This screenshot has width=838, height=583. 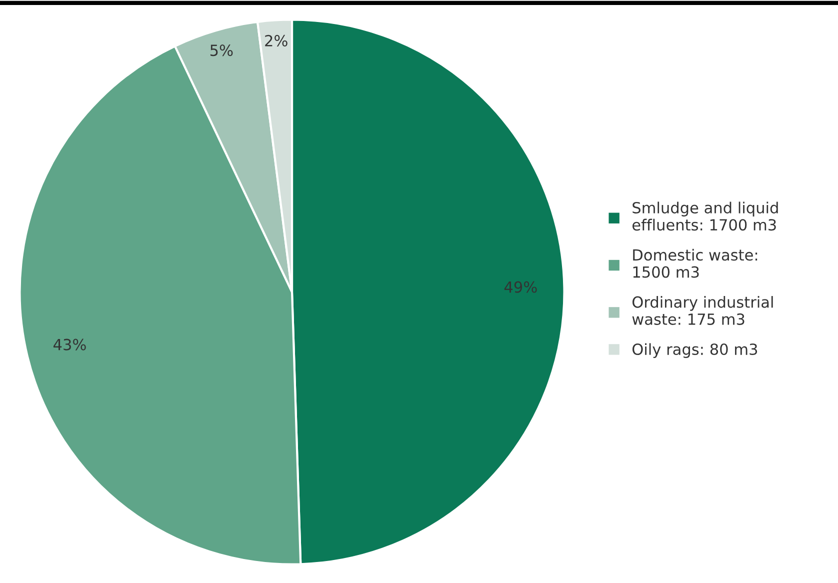 I want to click on data-label: 43%, so click(x=70, y=344).